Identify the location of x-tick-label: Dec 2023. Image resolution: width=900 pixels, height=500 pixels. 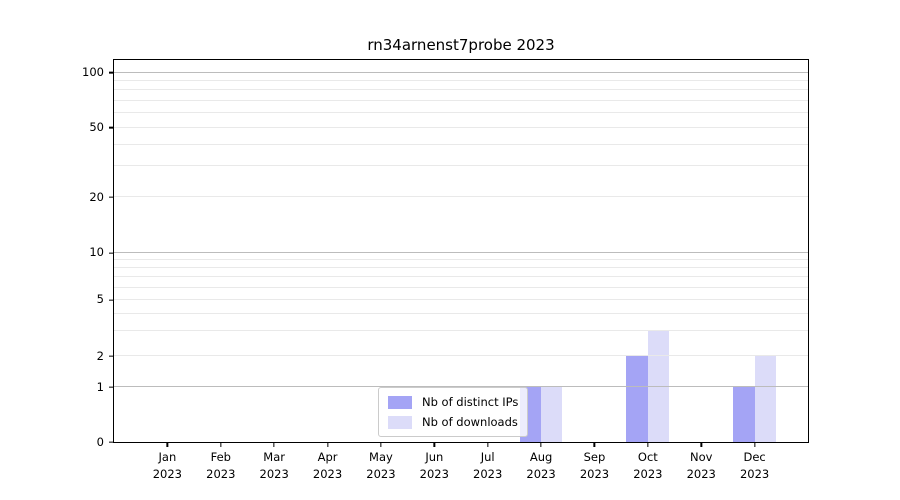
(754, 466).